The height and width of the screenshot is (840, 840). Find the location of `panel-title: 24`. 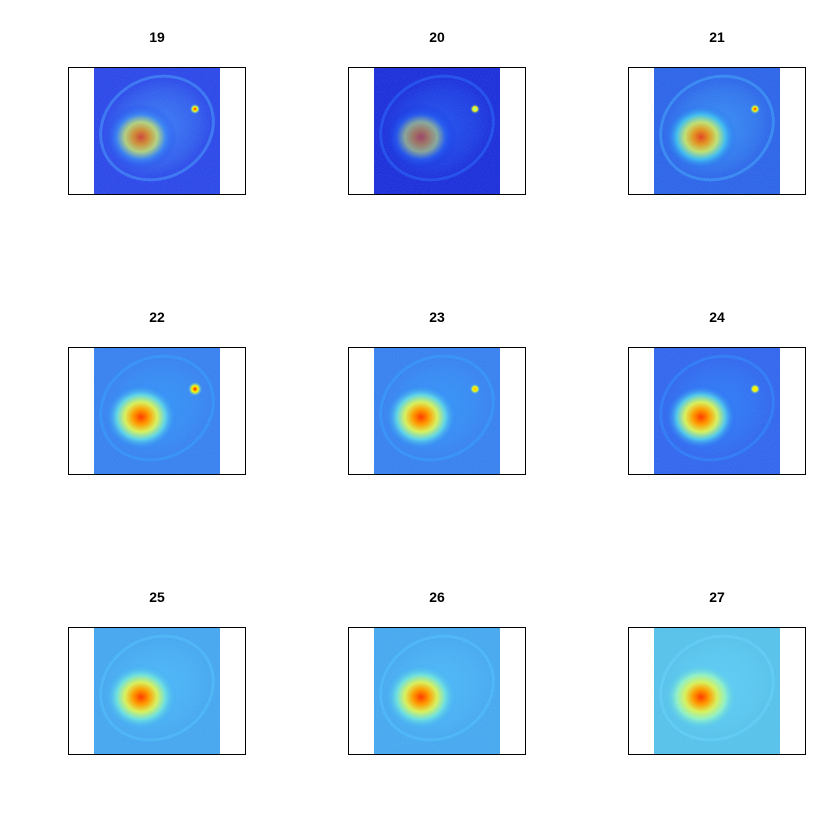

panel-title: 24 is located at coordinates (717, 317).